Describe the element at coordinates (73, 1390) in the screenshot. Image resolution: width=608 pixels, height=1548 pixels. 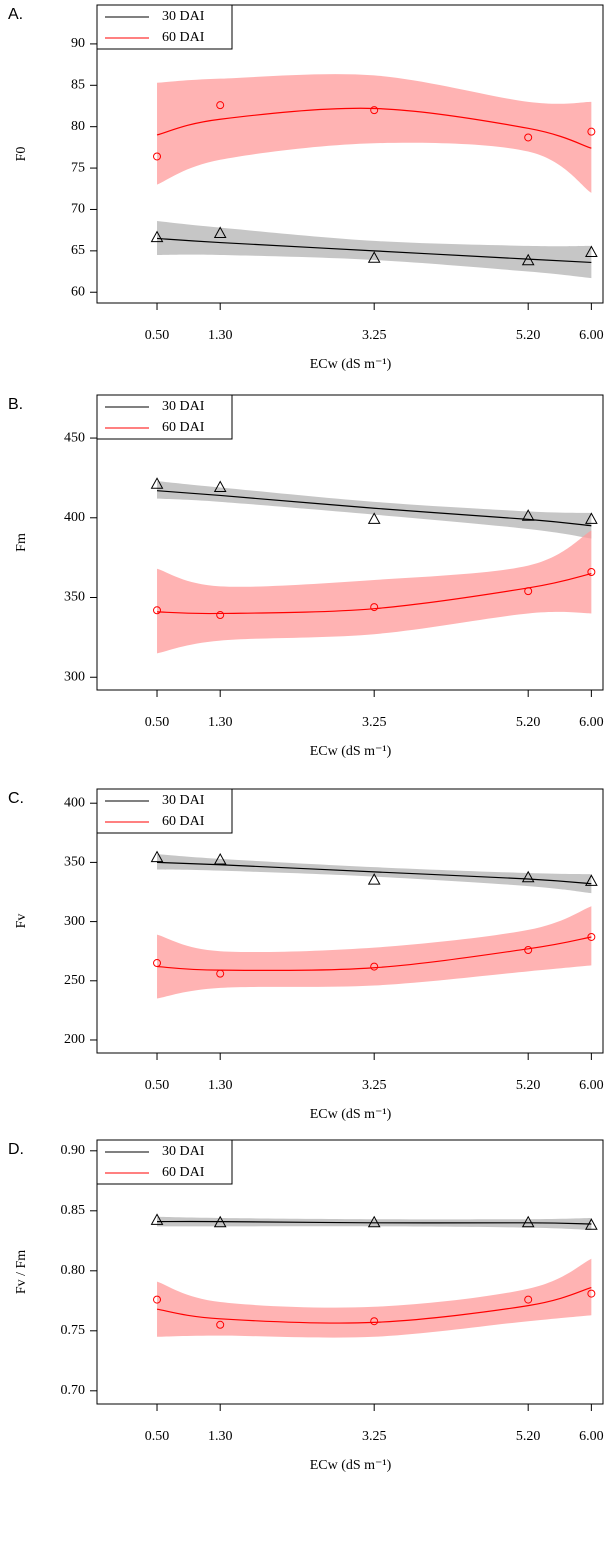
I see `y-tick-label: 0.70` at that location.